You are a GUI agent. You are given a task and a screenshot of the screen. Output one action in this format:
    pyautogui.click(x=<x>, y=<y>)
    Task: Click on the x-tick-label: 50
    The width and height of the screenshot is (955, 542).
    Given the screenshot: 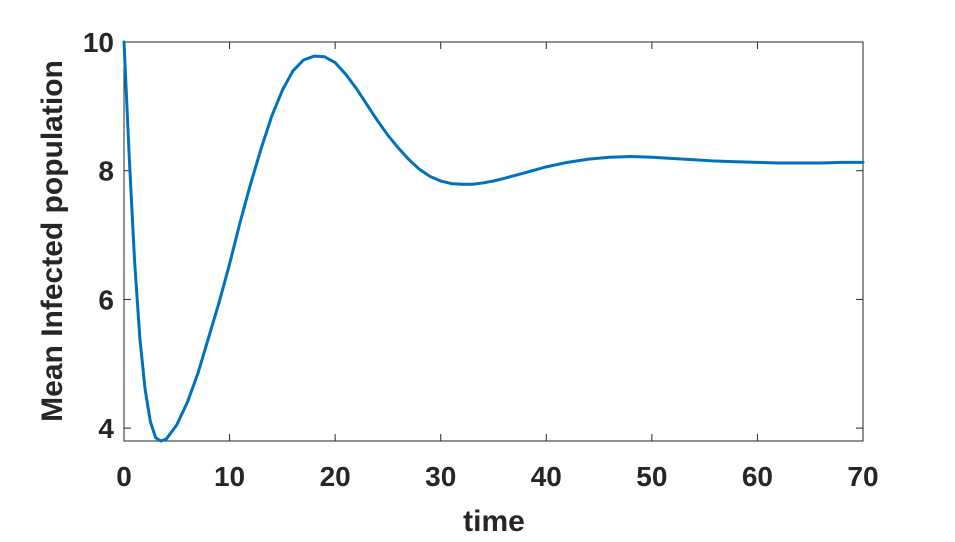 What is the action you would take?
    pyautogui.click(x=651, y=476)
    